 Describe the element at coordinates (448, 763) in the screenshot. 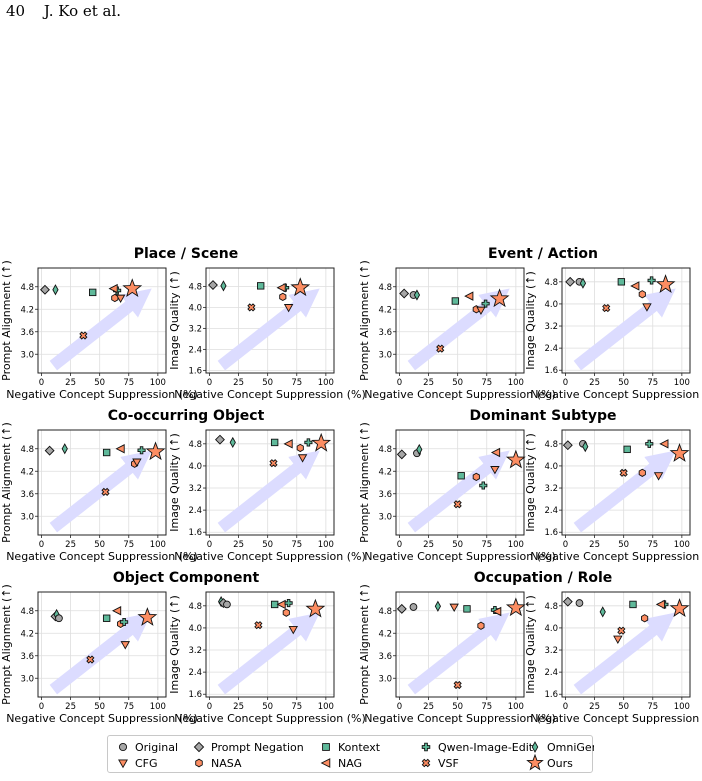

I see `legend-label-vsf: VSF` at that location.